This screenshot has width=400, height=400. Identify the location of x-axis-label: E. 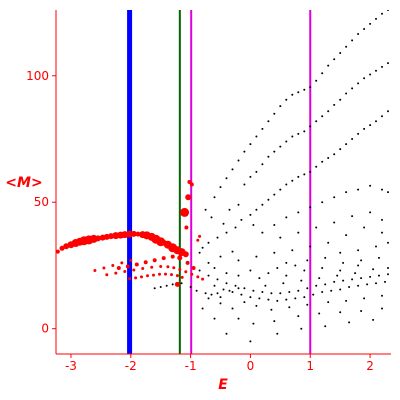
(223, 385).